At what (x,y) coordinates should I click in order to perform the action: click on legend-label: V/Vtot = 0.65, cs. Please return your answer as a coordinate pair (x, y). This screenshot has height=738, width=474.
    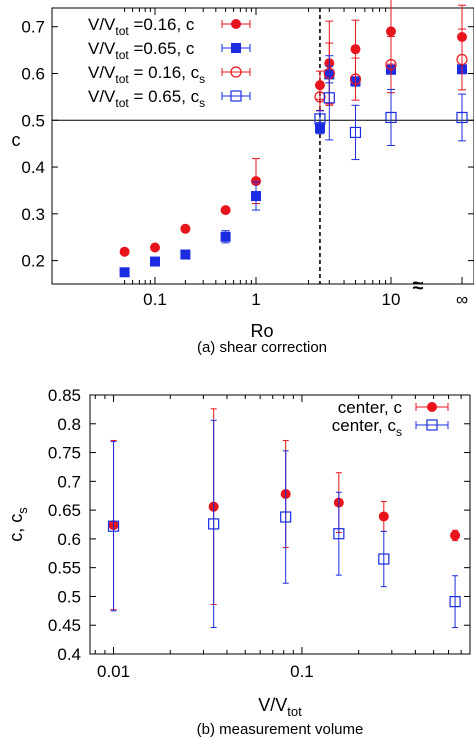
    Looking at the image, I should click on (146, 98).